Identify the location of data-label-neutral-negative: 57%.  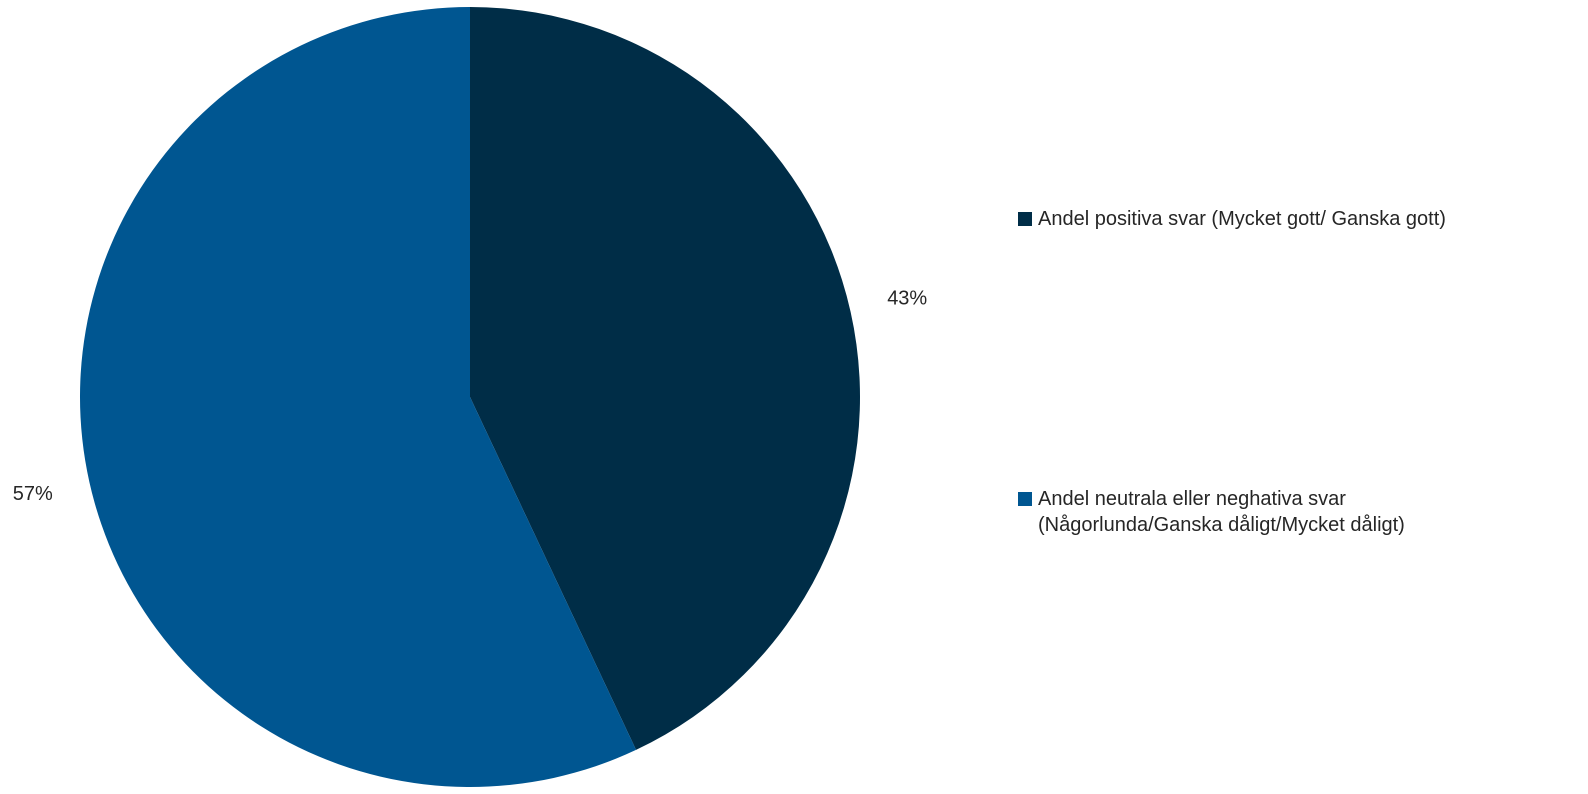
(33, 494).